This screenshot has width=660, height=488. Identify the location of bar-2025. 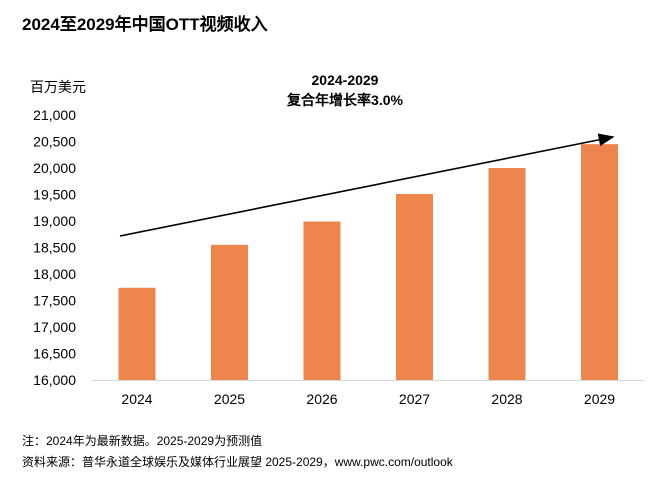
(229, 312).